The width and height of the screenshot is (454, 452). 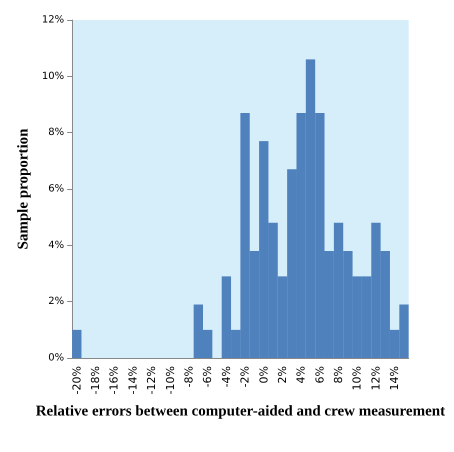 What do you see at coordinates (357, 378) in the screenshot?
I see `x-tick-label: 10%` at bounding box center [357, 378].